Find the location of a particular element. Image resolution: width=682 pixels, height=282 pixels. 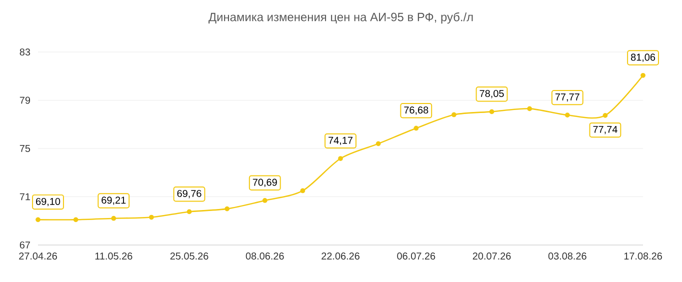

data-label: 78,05 is located at coordinates (492, 94).